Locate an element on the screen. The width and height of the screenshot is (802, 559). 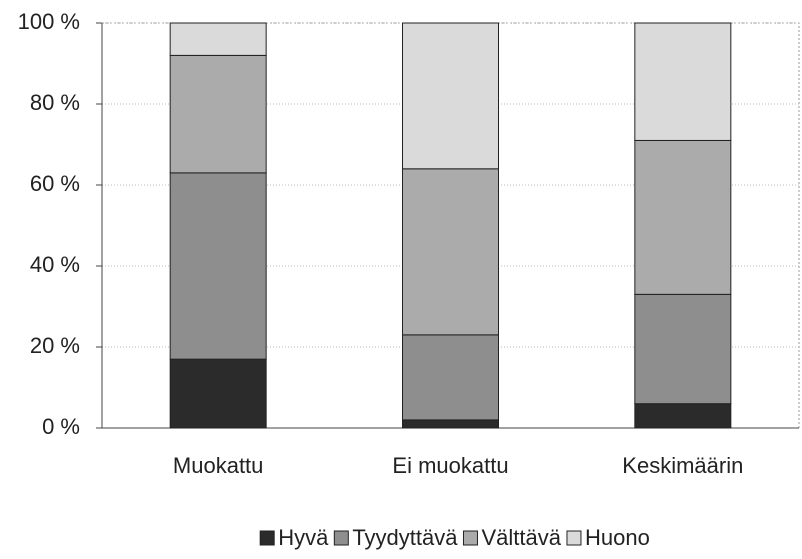
y-tick-label: 80 % is located at coordinates (55, 102).